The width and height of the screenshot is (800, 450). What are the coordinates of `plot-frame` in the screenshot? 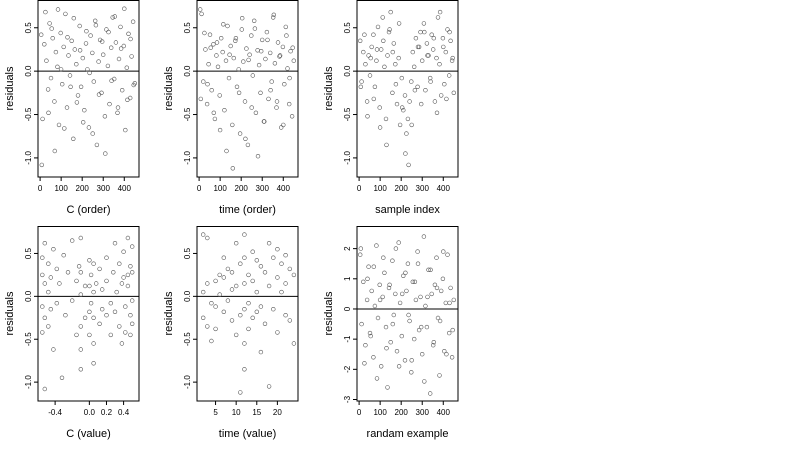 It's located at (407, 89).